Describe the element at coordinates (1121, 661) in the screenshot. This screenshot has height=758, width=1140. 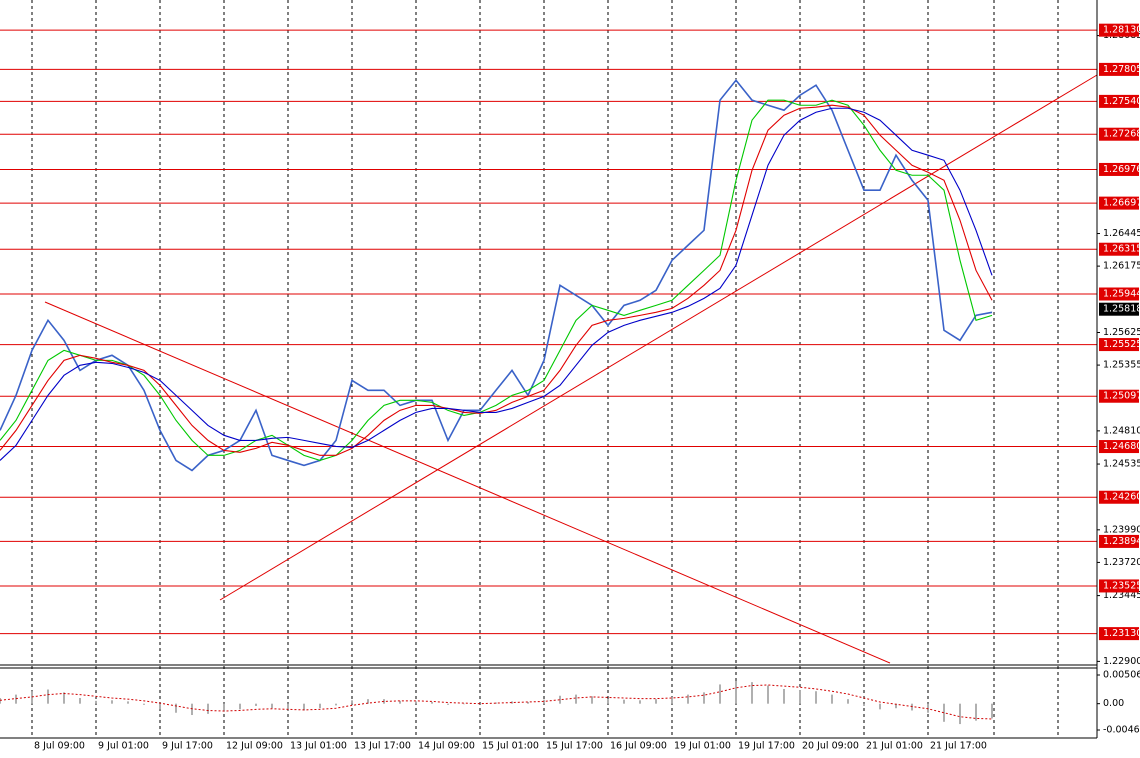
I see `y-tick-label: 1.22900` at that location.